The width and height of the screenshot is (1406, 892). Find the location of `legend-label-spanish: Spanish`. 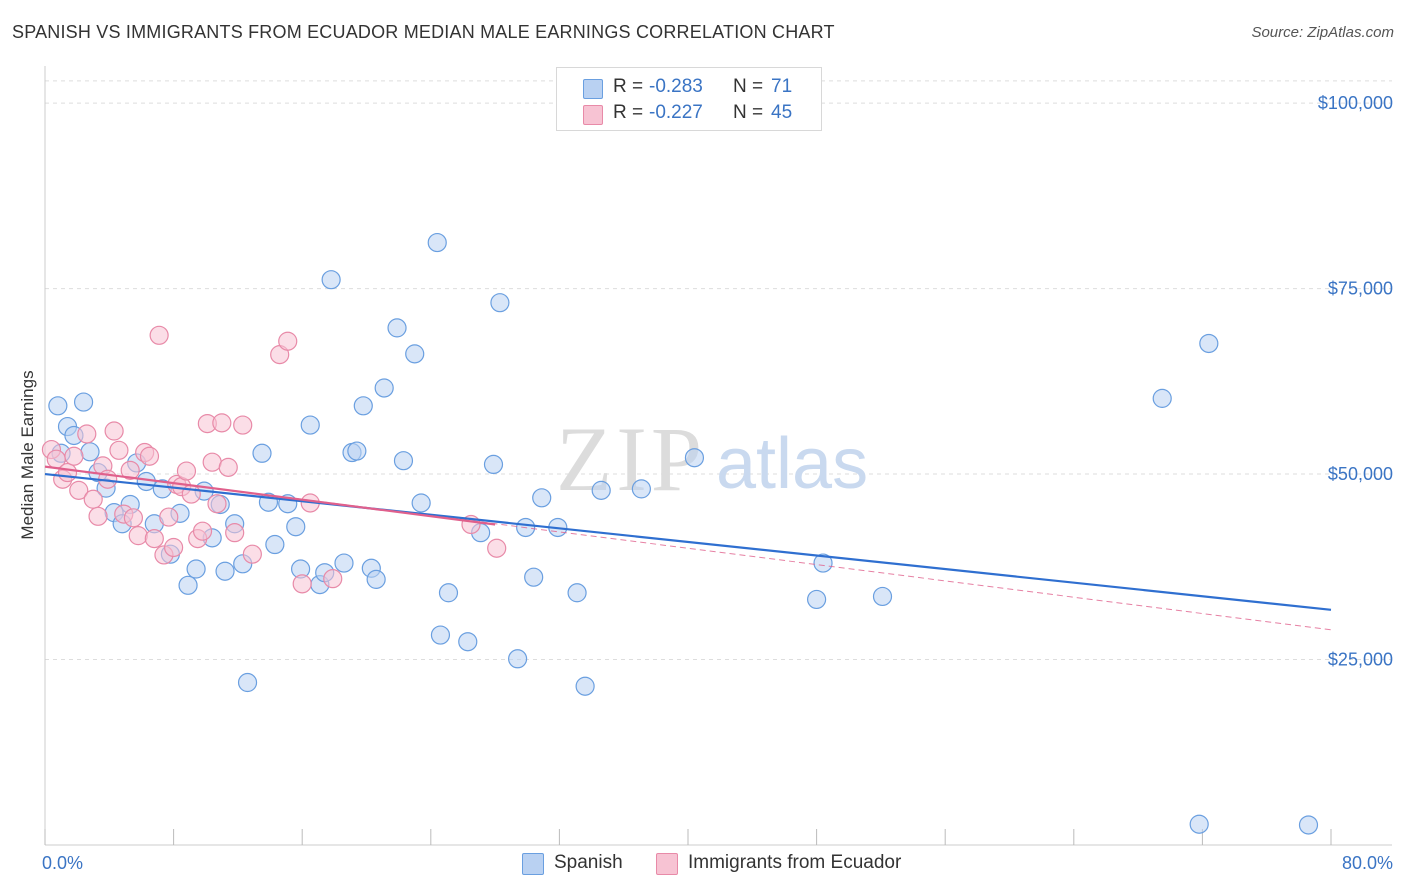

legend-label-spanish: Spanish is located at coordinates (588, 862).